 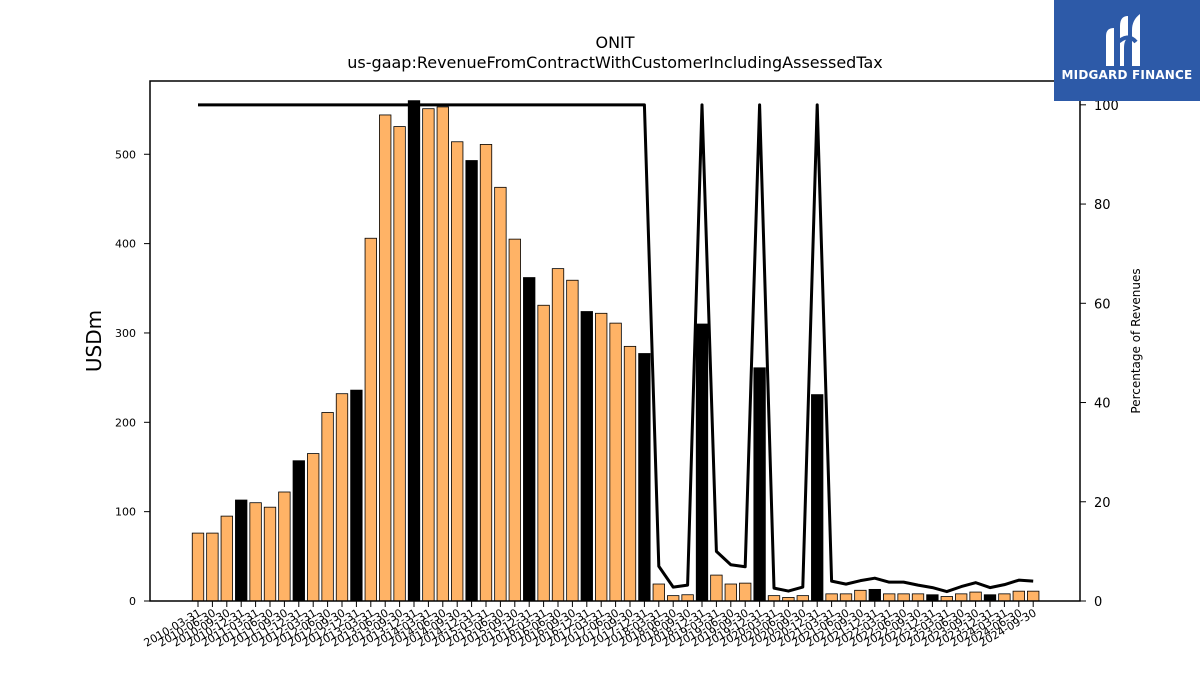 I want to click on y2-axis: 0 20 40 60 80 100, so click(x=1099, y=354).